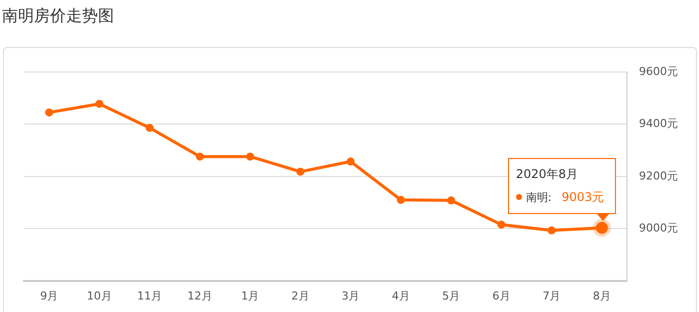  Describe the element at coordinates (658, 227) in the screenshot. I see `y-tick-label: 9000元` at that location.